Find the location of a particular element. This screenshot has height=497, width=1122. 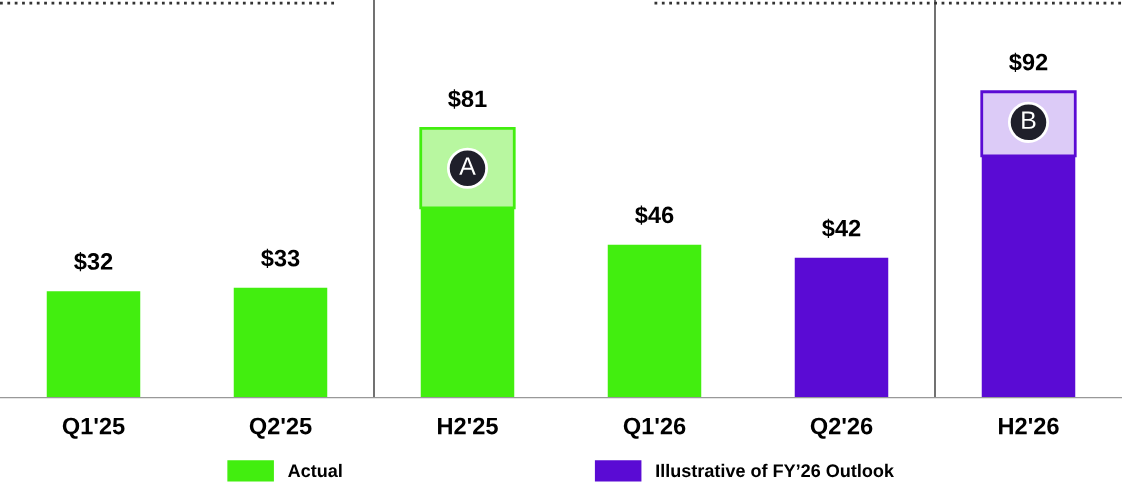

legend-label: Illustrative of FY’26 Outlook is located at coordinates (775, 470).